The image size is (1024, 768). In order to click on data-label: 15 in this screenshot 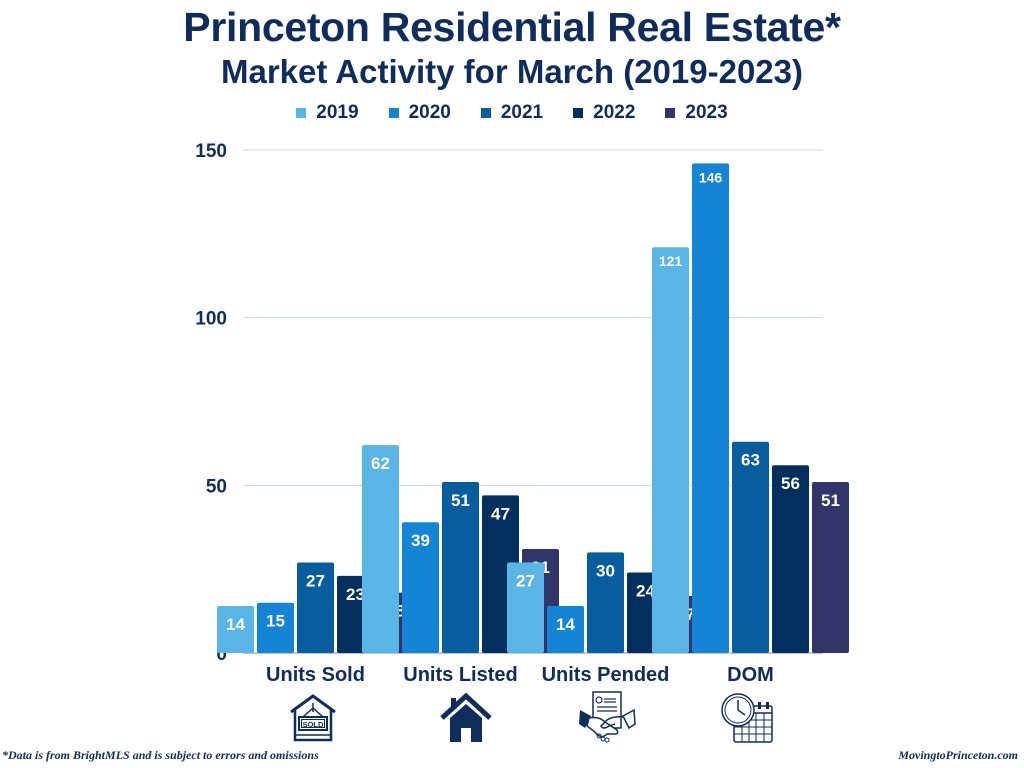, I will do `click(275, 621)`.